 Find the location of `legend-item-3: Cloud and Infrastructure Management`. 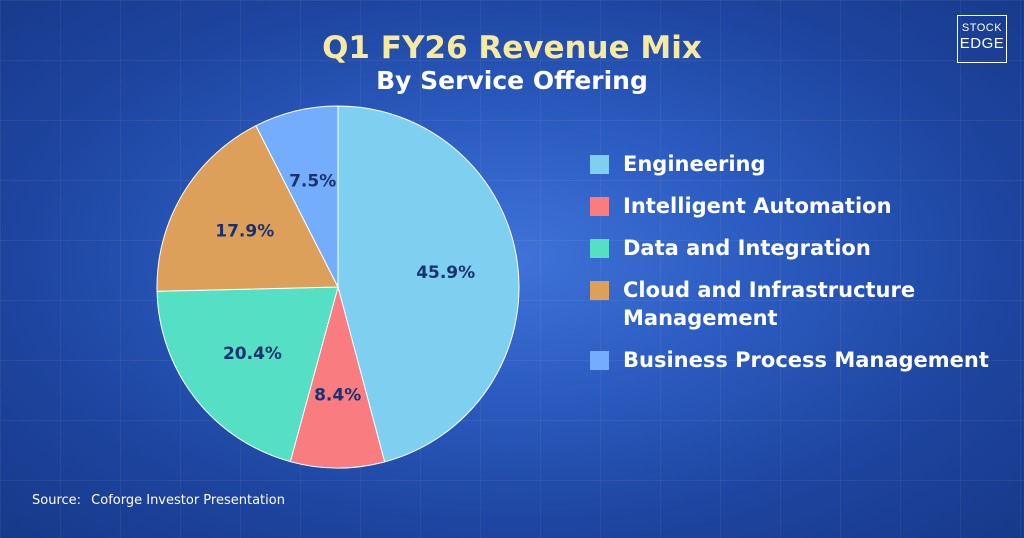

legend-item-3: Cloud and Infrastructure Management is located at coordinates (800, 304).